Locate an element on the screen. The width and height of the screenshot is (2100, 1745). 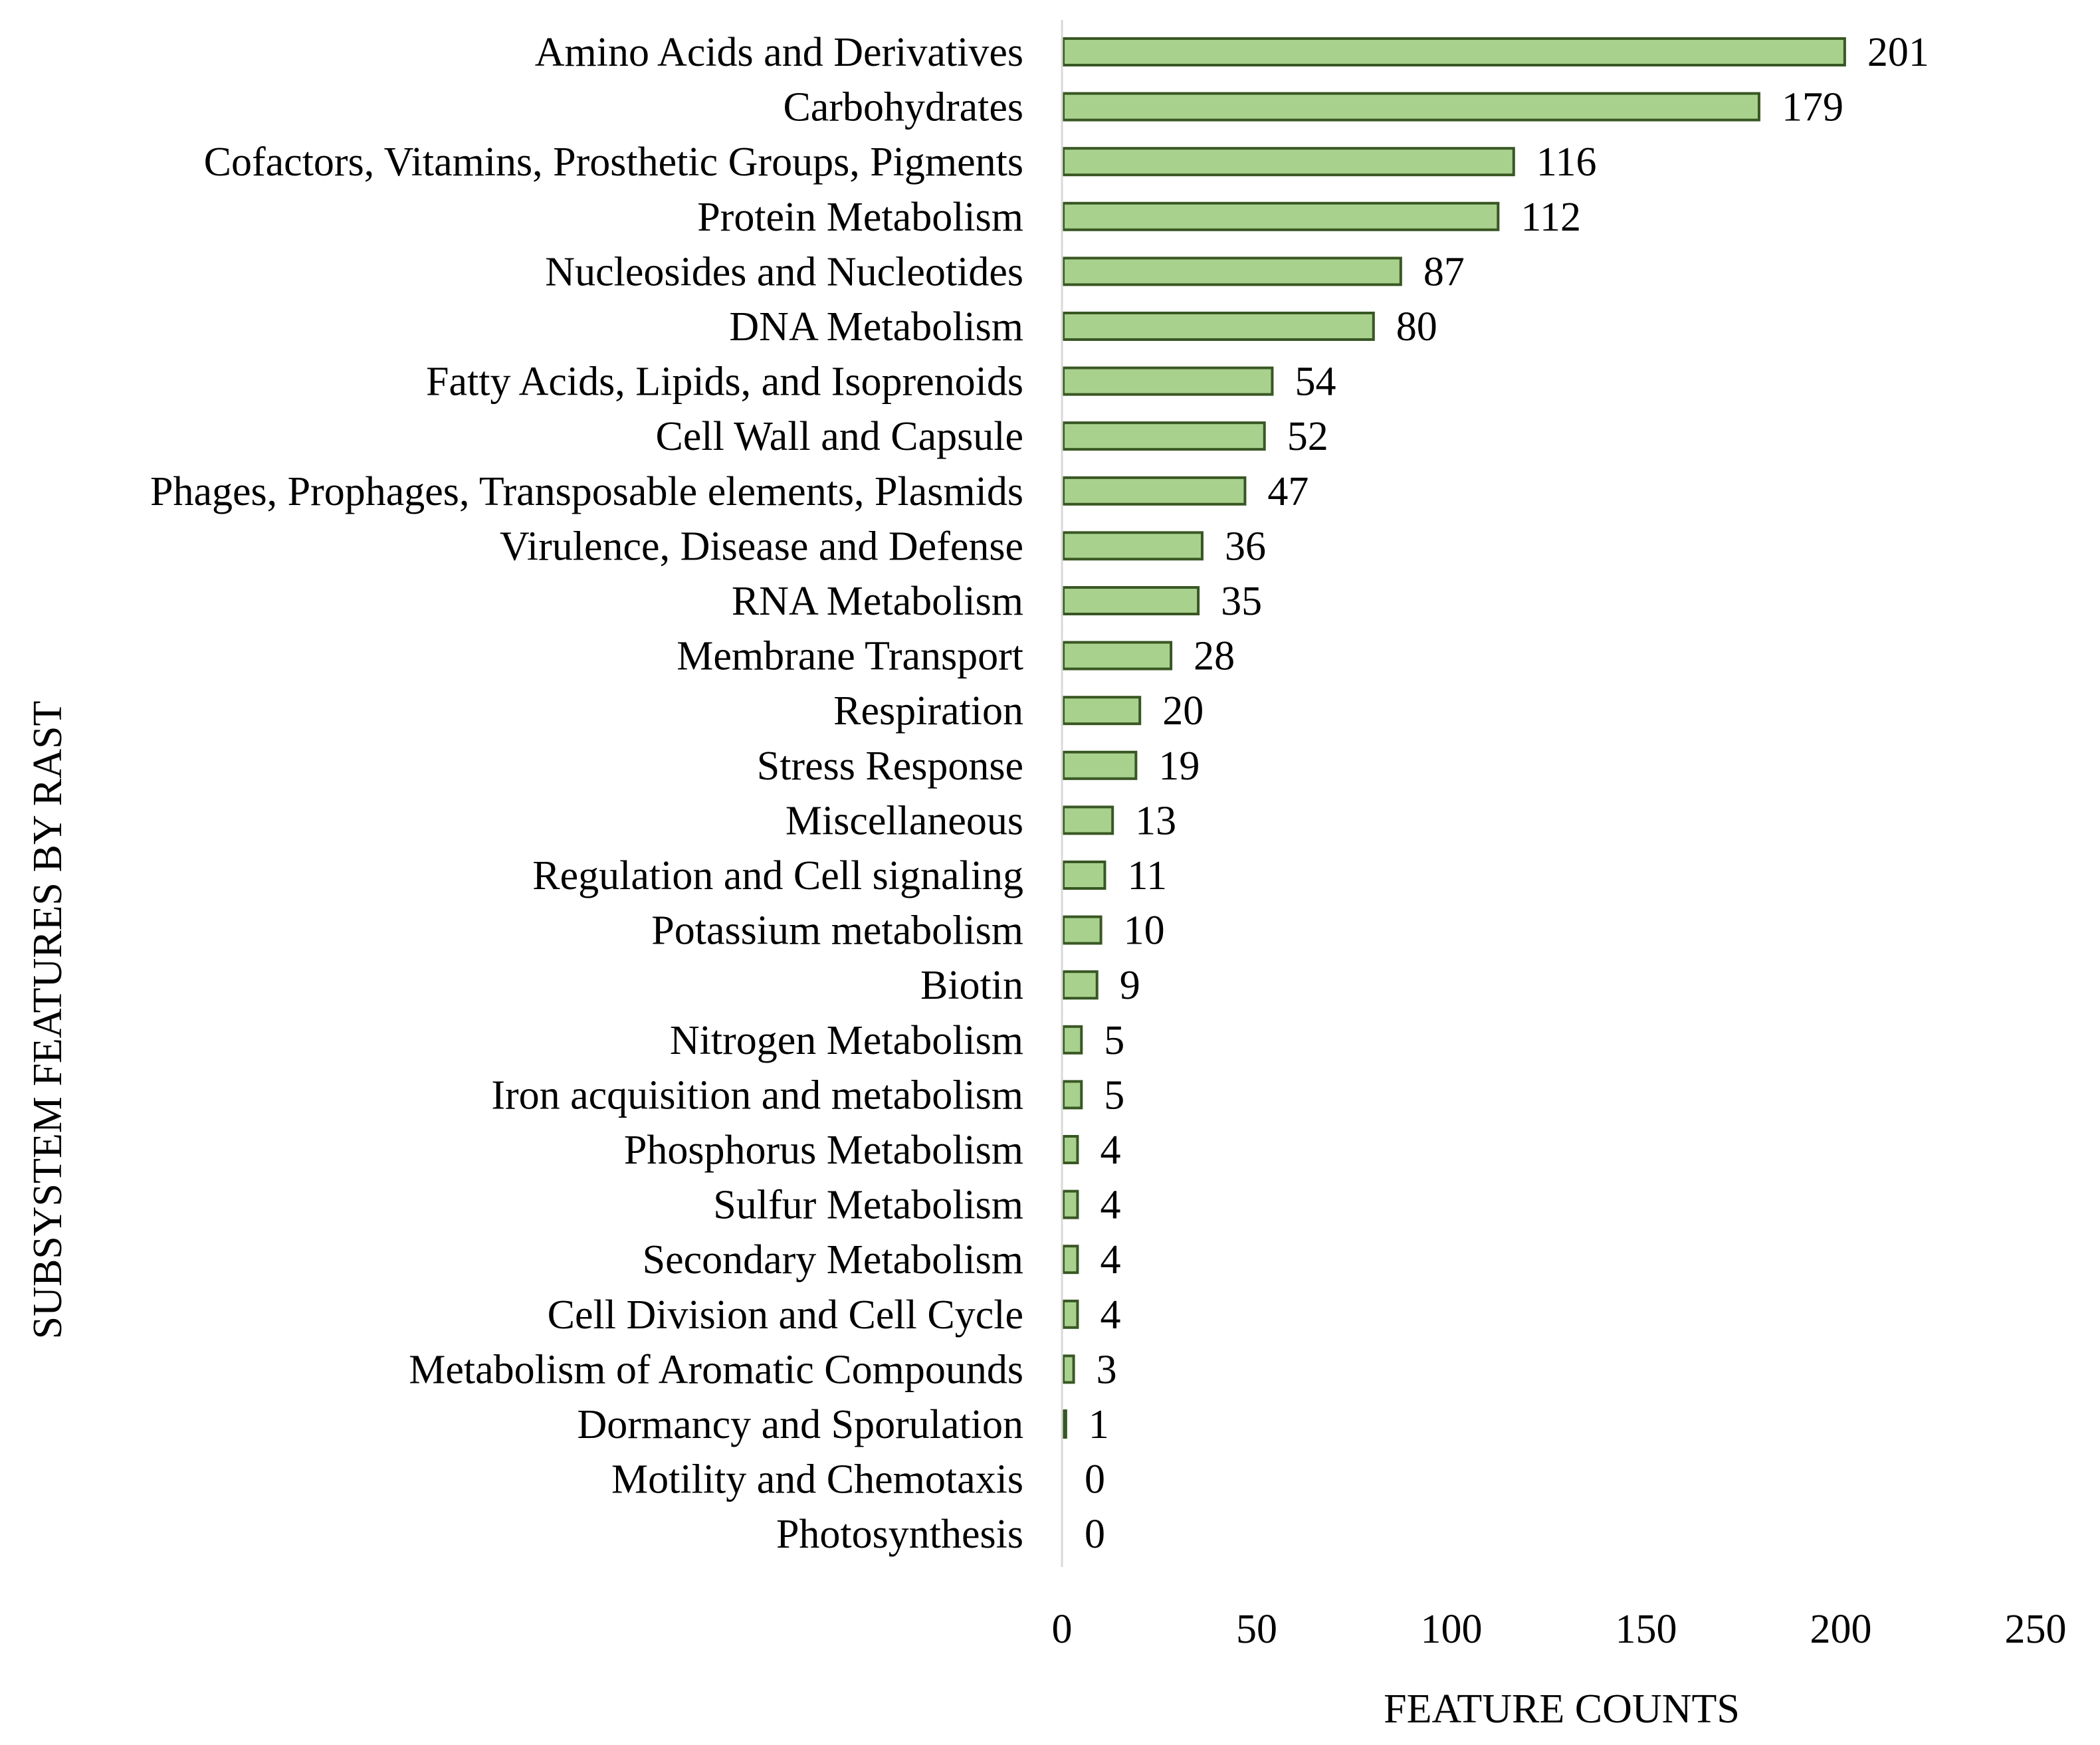
x-tick-label: 150 is located at coordinates (1646, 1629).